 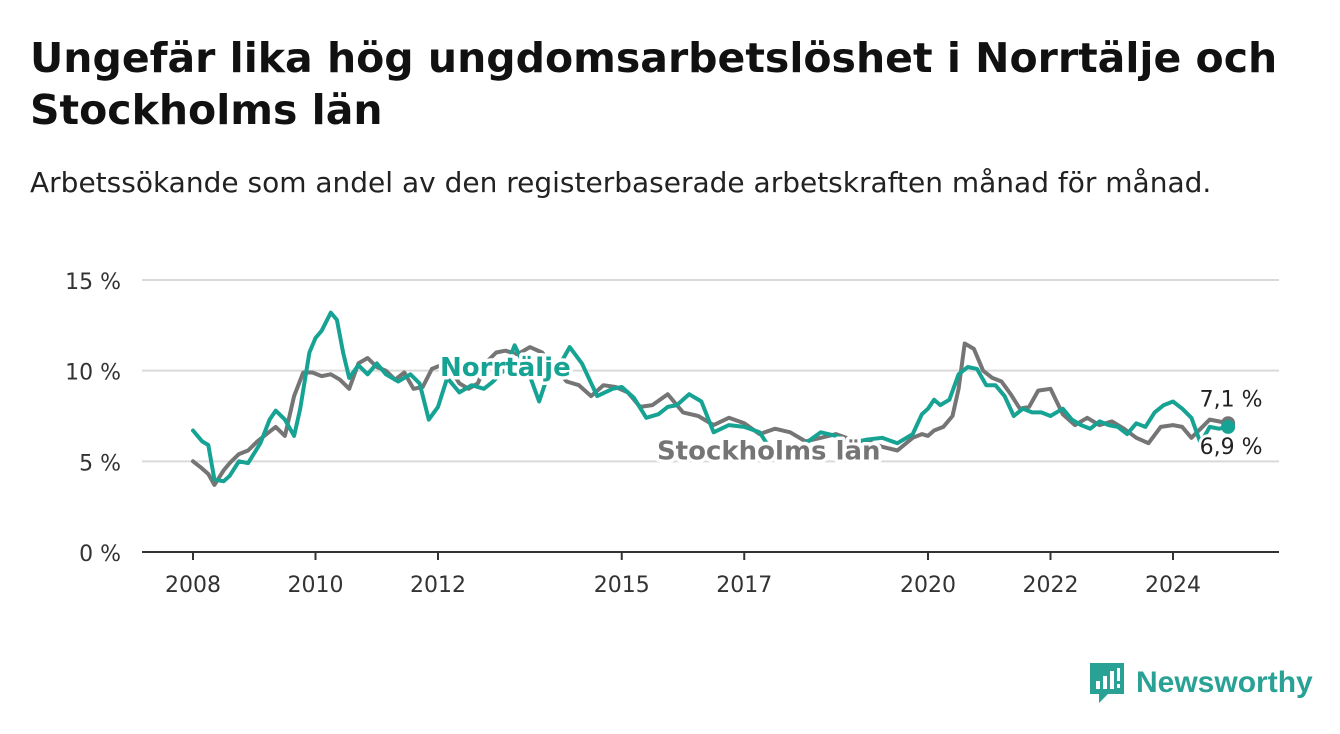 What do you see at coordinates (93, 282) in the screenshot?
I see `y-tick-label: 15 %` at bounding box center [93, 282].